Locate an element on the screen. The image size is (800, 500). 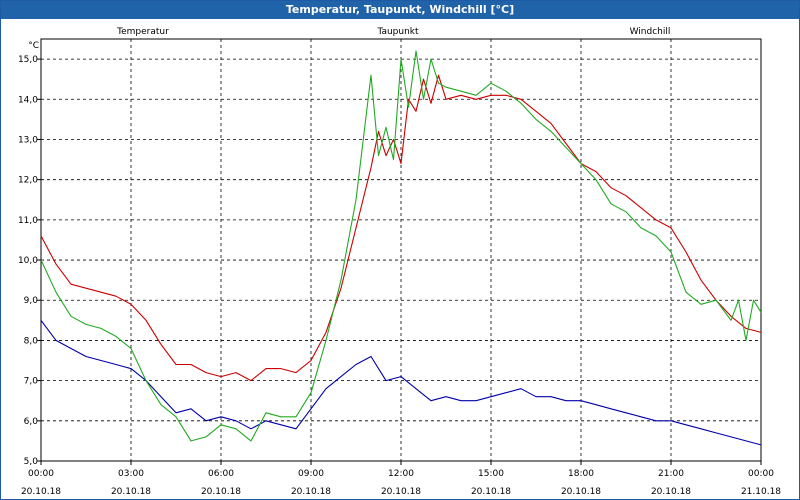
y-tick-label: 8,0 is located at coordinates (31, 341).